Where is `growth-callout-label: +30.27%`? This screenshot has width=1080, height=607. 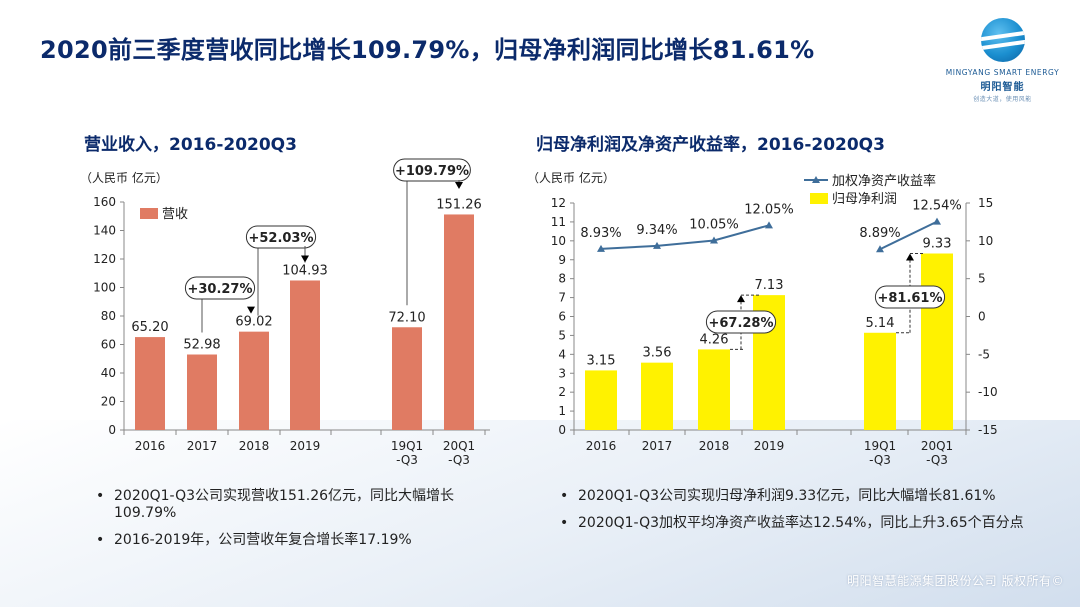 growth-callout-label: +30.27% is located at coordinates (219, 289).